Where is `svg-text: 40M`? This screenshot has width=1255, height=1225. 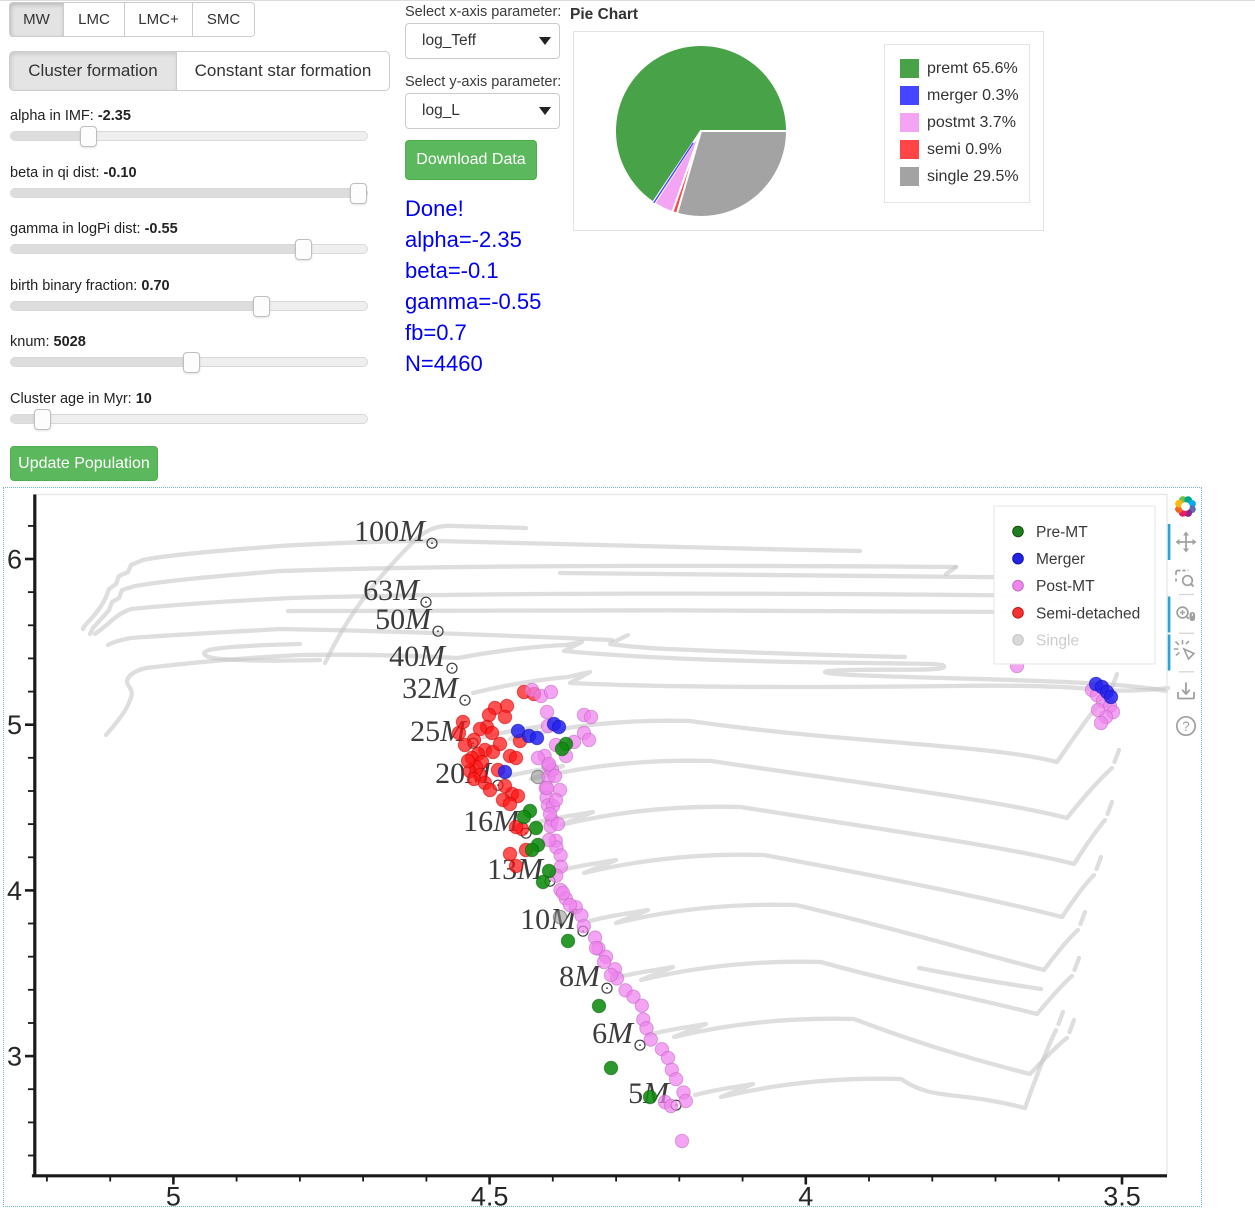 svg-text: 40M is located at coordinates (418, 655).